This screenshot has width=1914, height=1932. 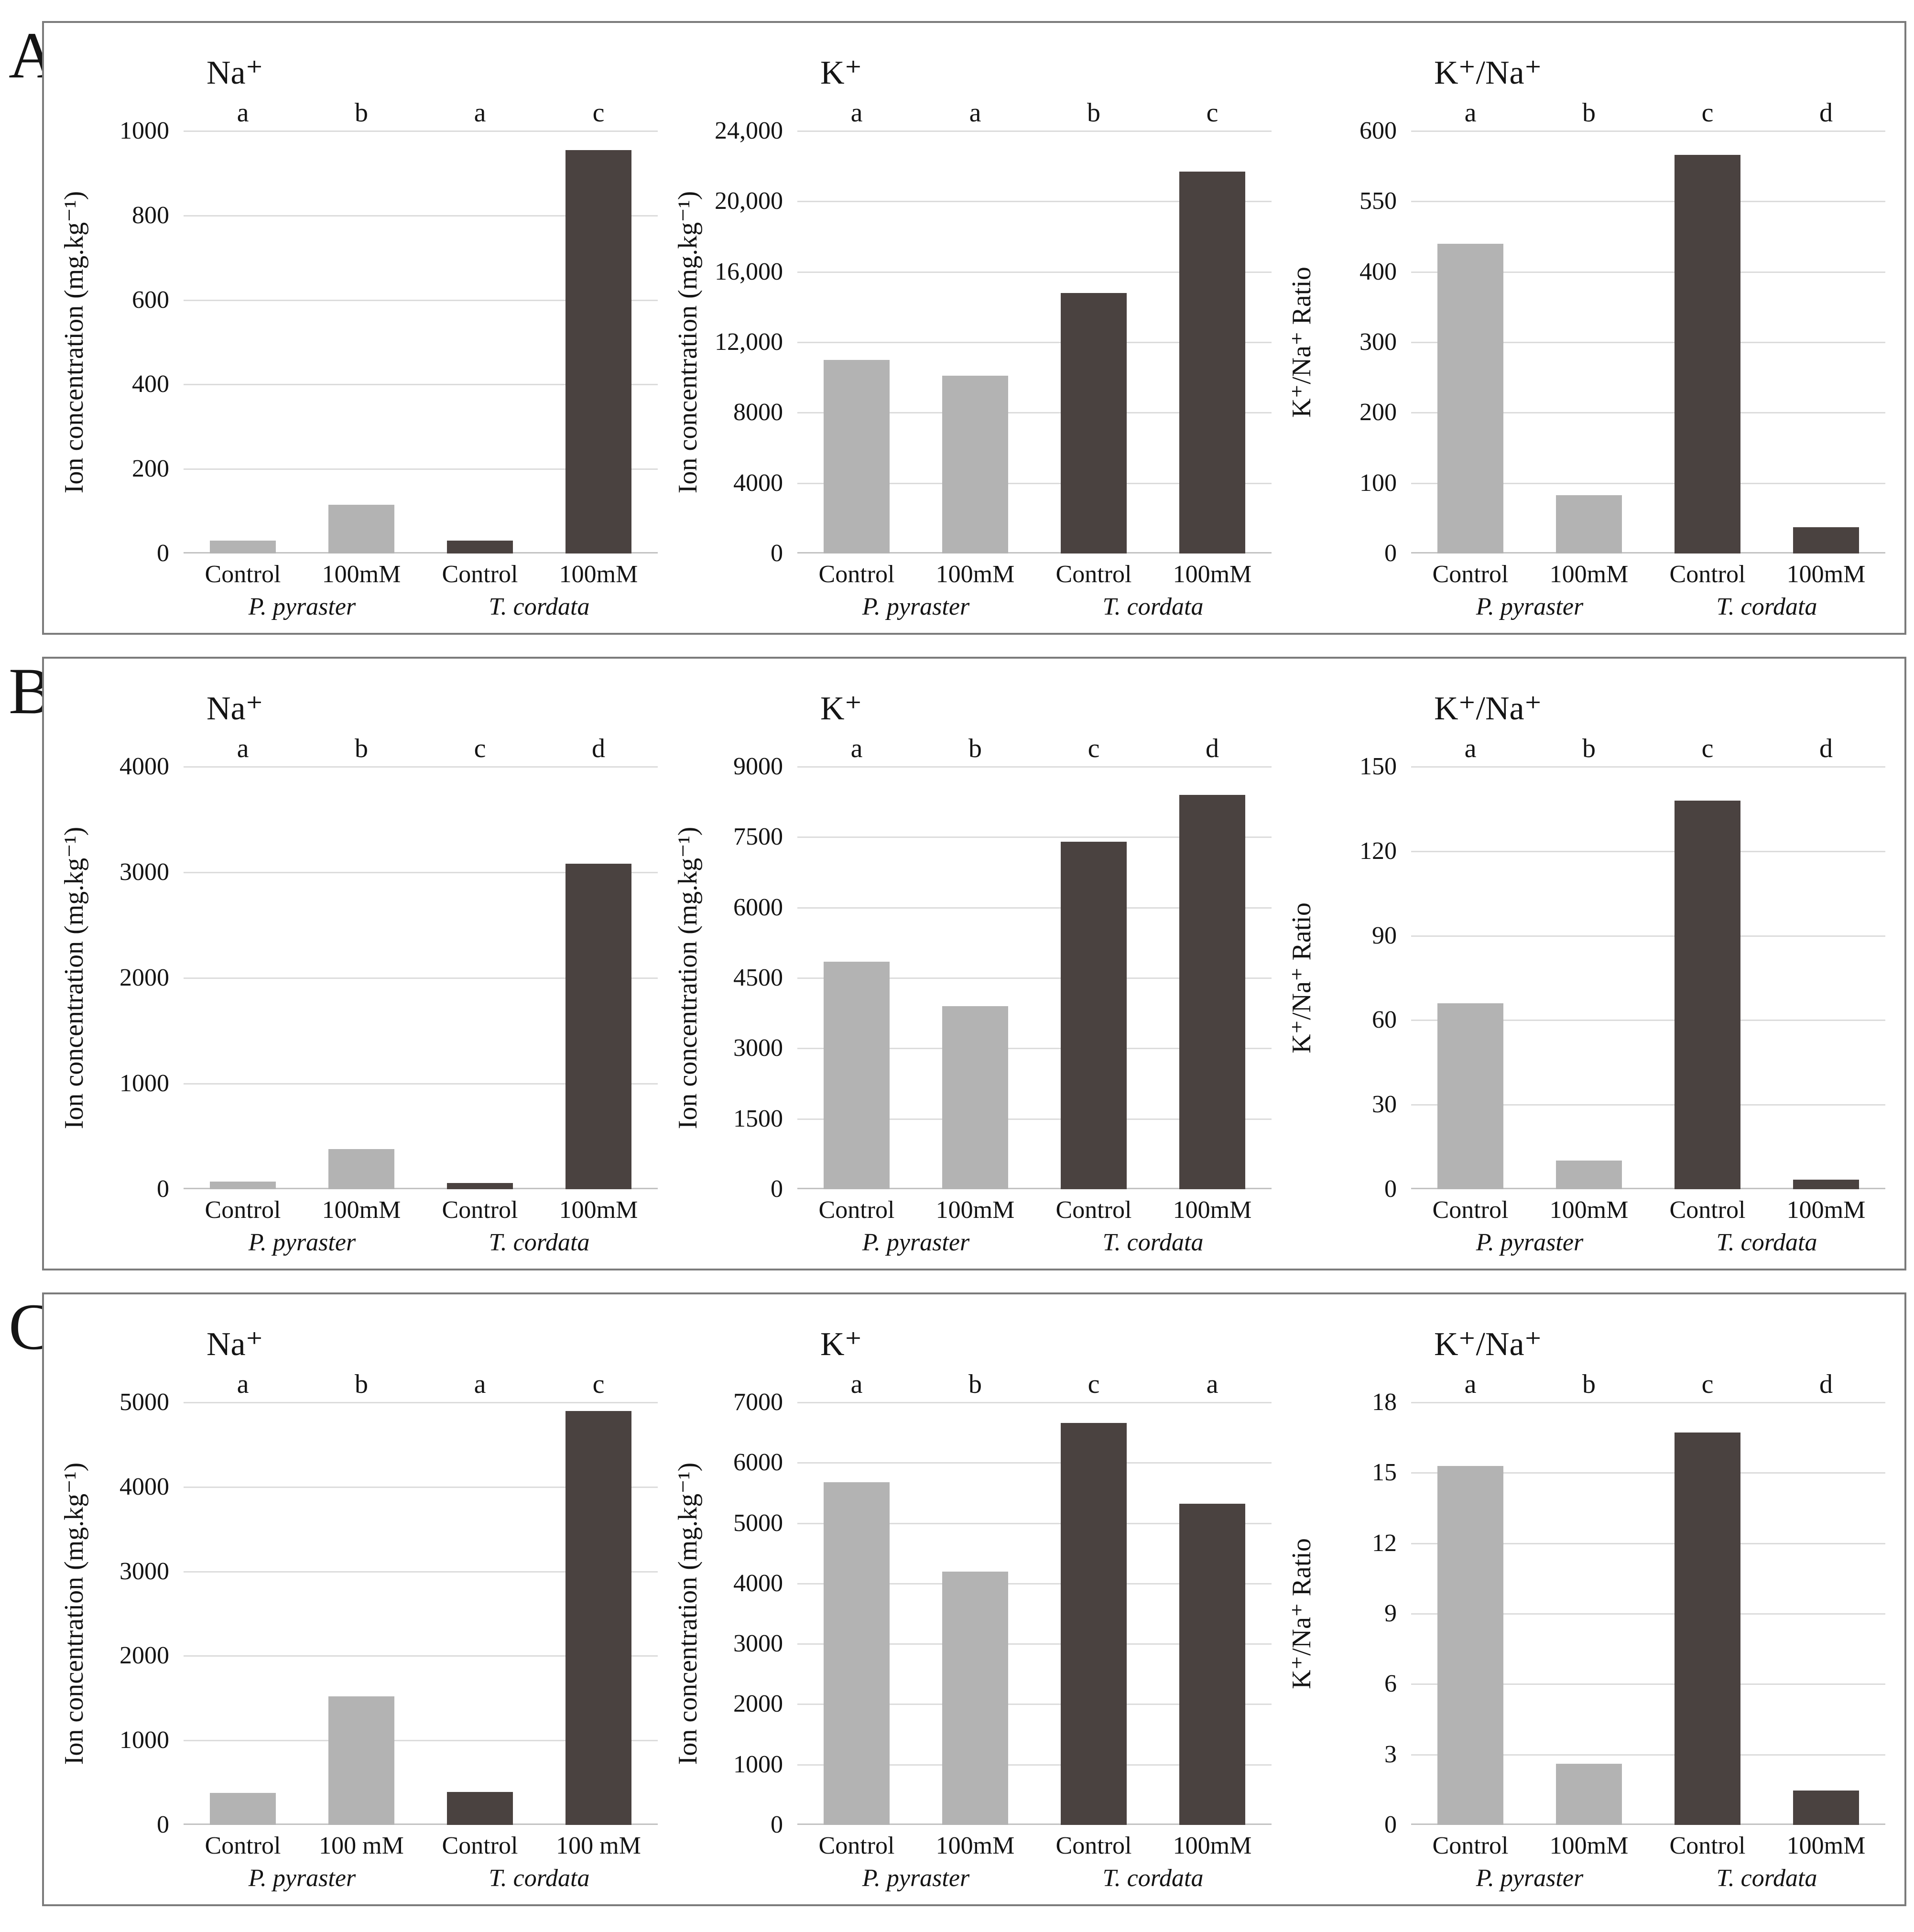 I want to click on y-tick-label: 150, so click(x=1378, y=767).